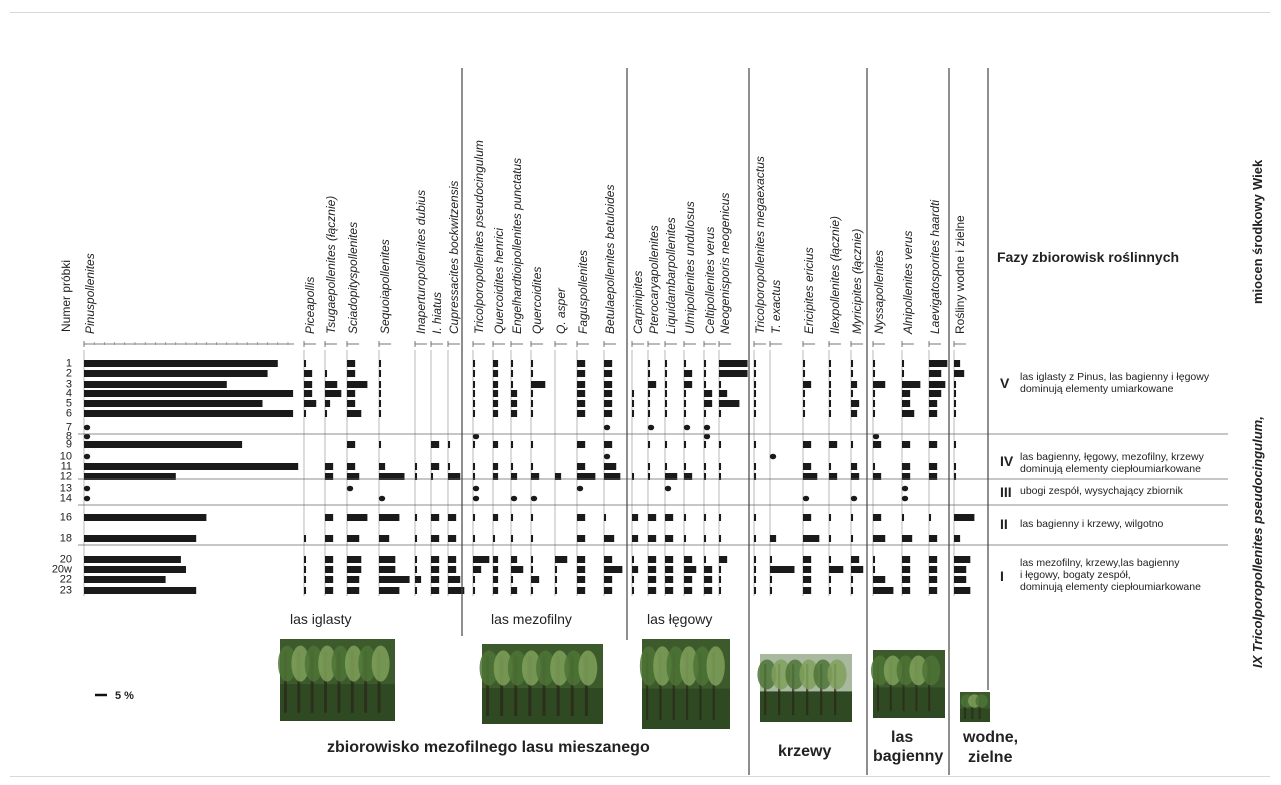 The height and width of the screenshot is (785, 1281). Describe the element at coordinates (586, 423) in the screenshot. I see `taxon-column-faguspollenites: Faguspollenites` at that location.